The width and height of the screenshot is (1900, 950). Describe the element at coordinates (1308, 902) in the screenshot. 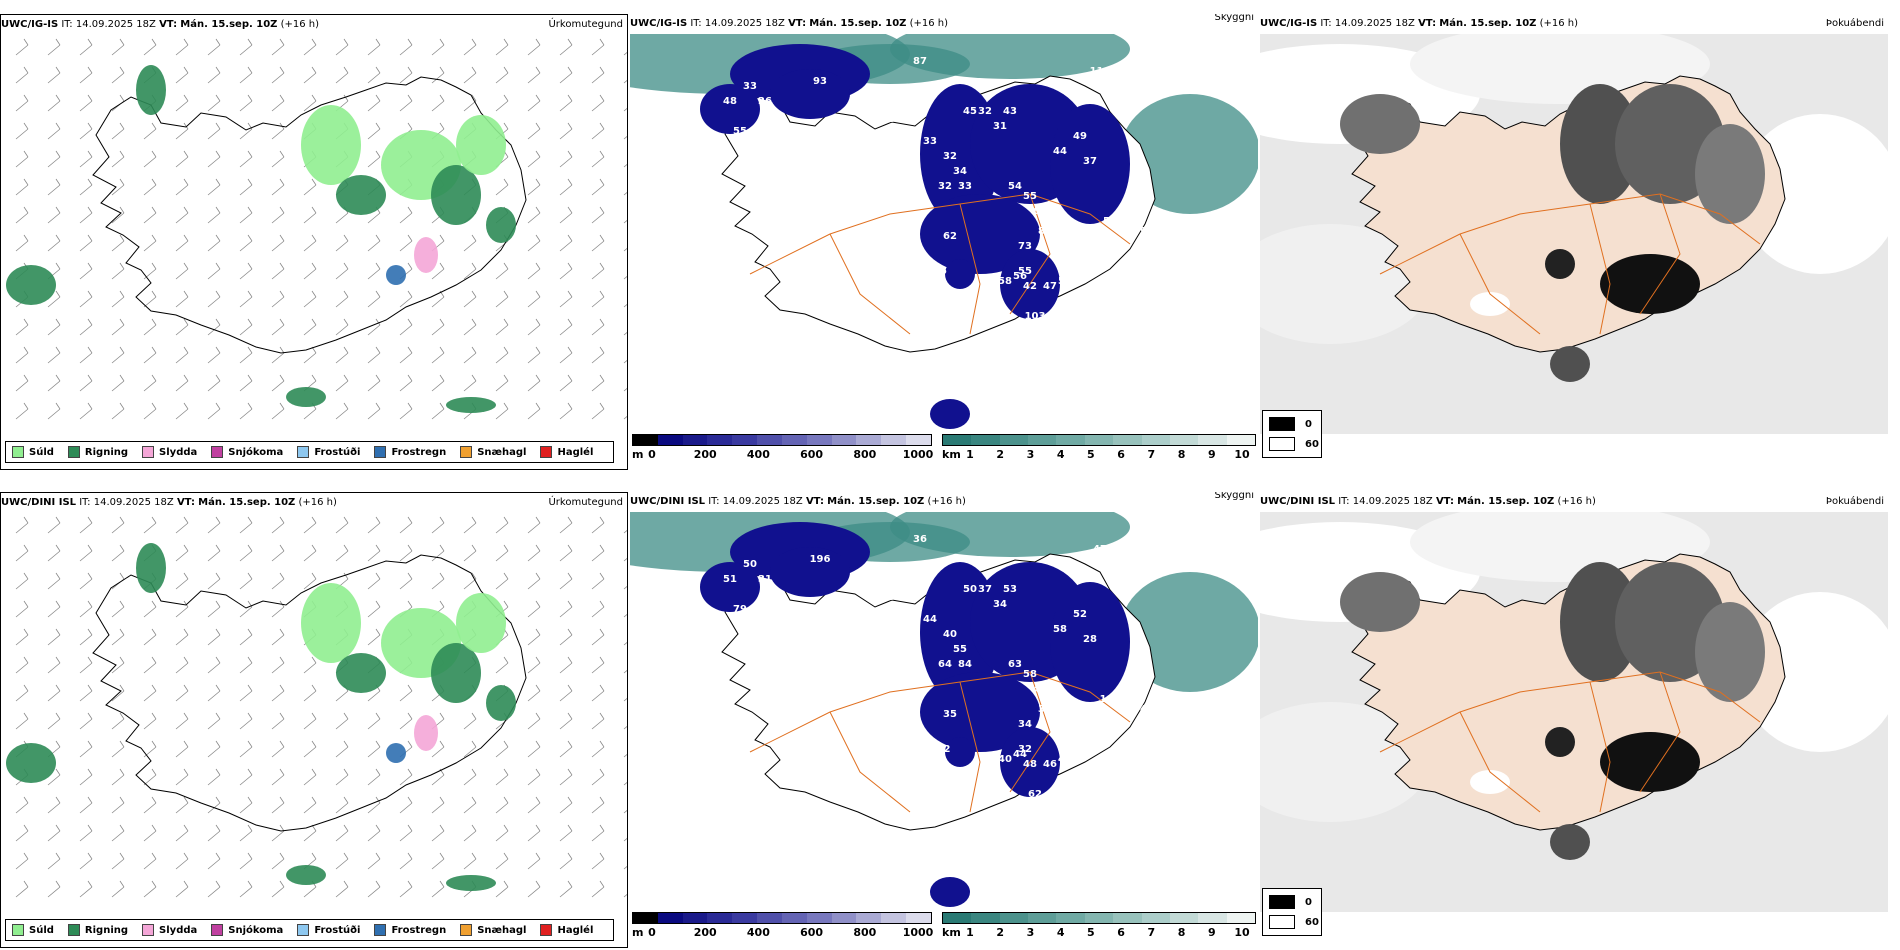

I see `fog-legend-black: 0` at that location.